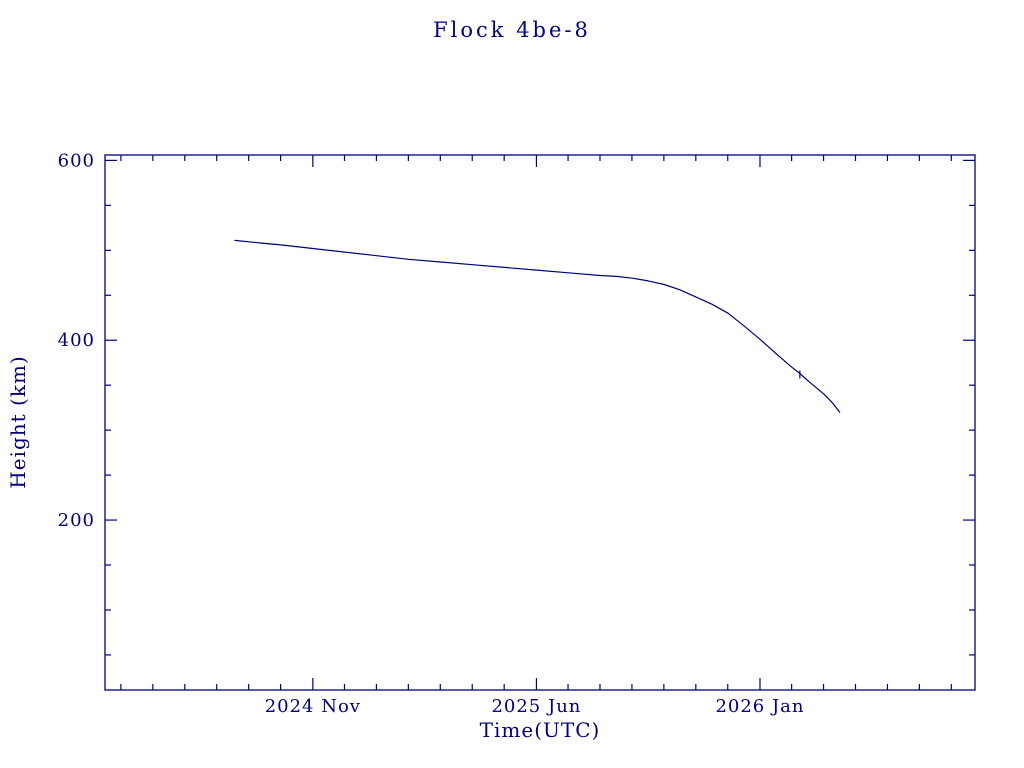  Describe the element at coordinates (76, 520) in the screenshot. I see `y-tick-label: 200` at that location.